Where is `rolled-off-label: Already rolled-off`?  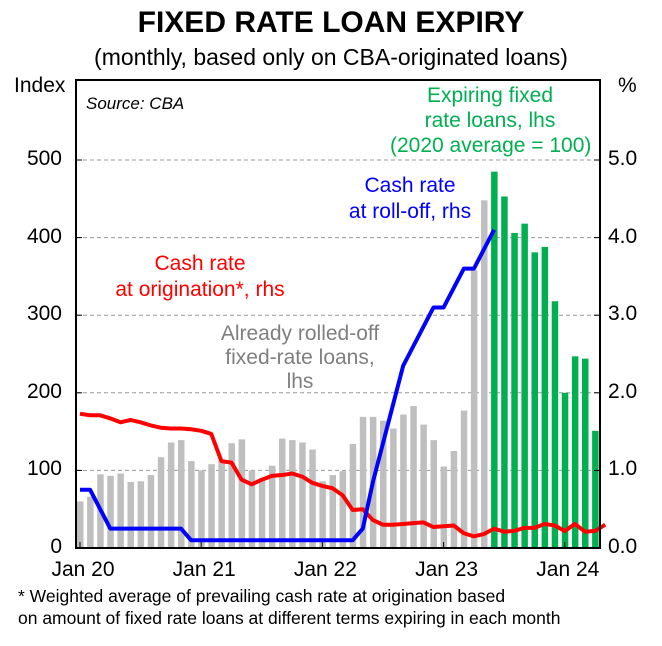
rolled-off-label: Already rolled-off is located at coordinates (300, 333).